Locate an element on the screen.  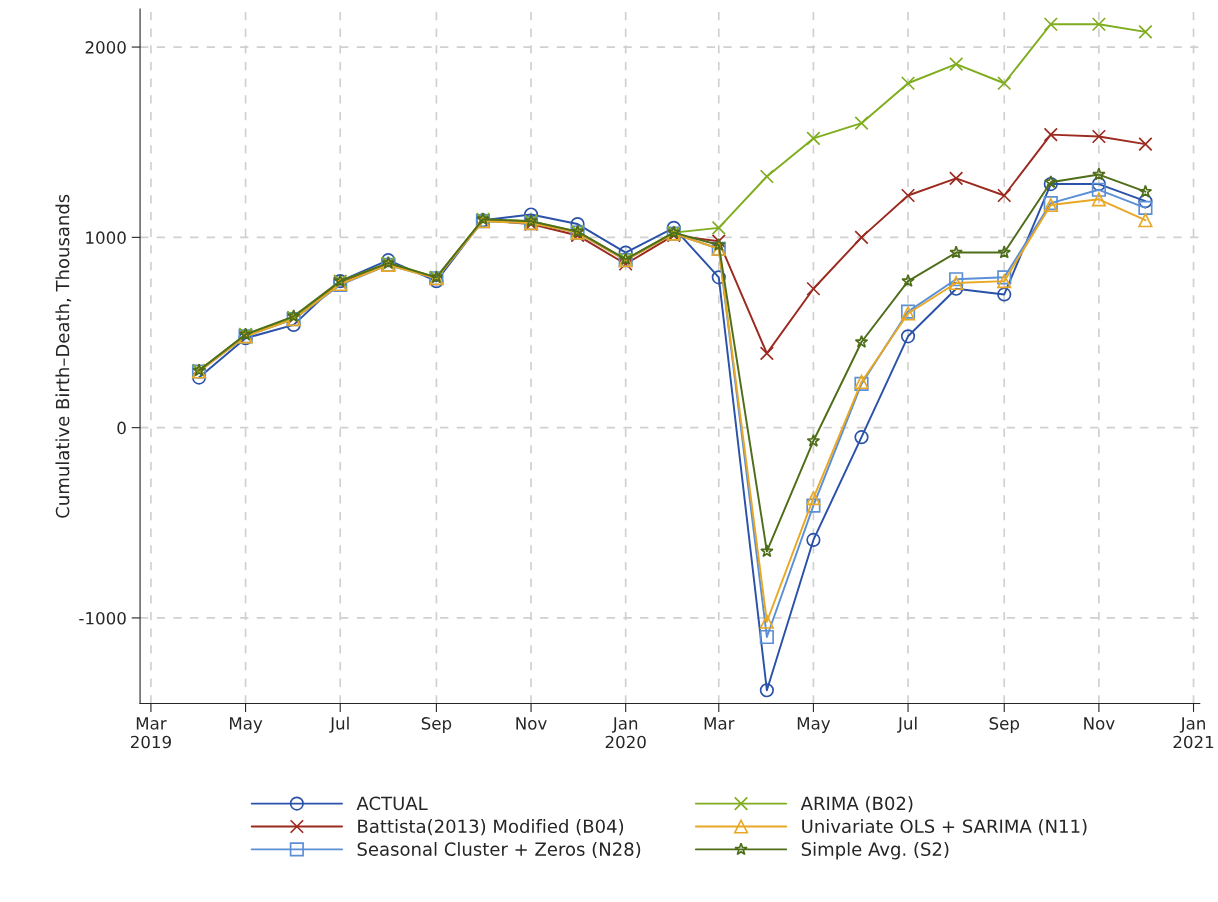
x-tick-label: Mar 2019 is located at coordinates (150, 733).